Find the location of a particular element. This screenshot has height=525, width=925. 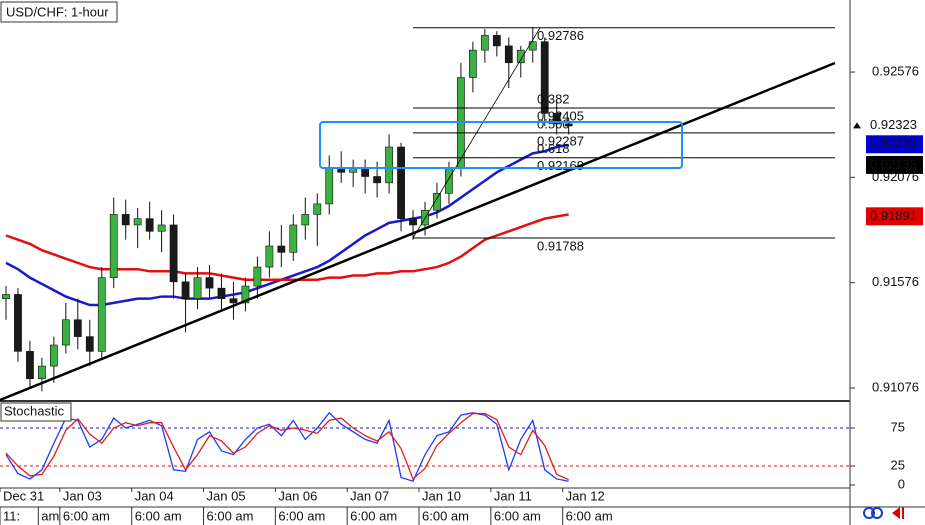

x-tick-label: Jan 10 is located at coordinates (441, 495).